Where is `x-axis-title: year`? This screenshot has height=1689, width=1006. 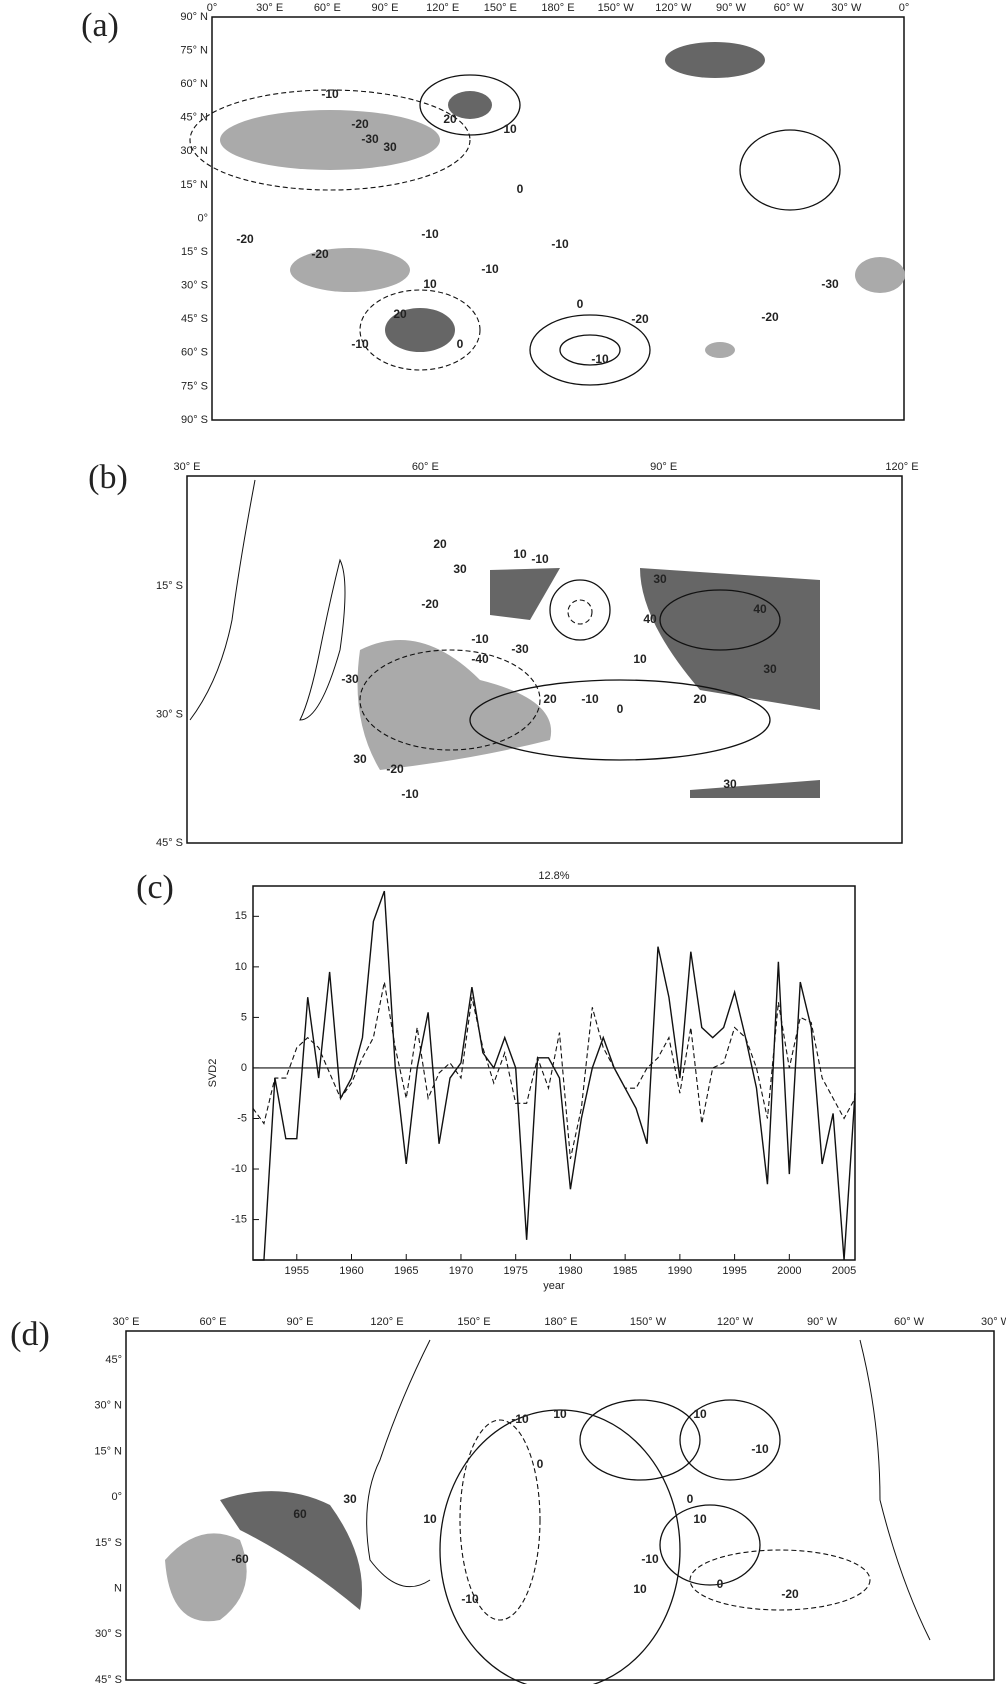 x-axis-title: year is located at coordinates (554, 1286).